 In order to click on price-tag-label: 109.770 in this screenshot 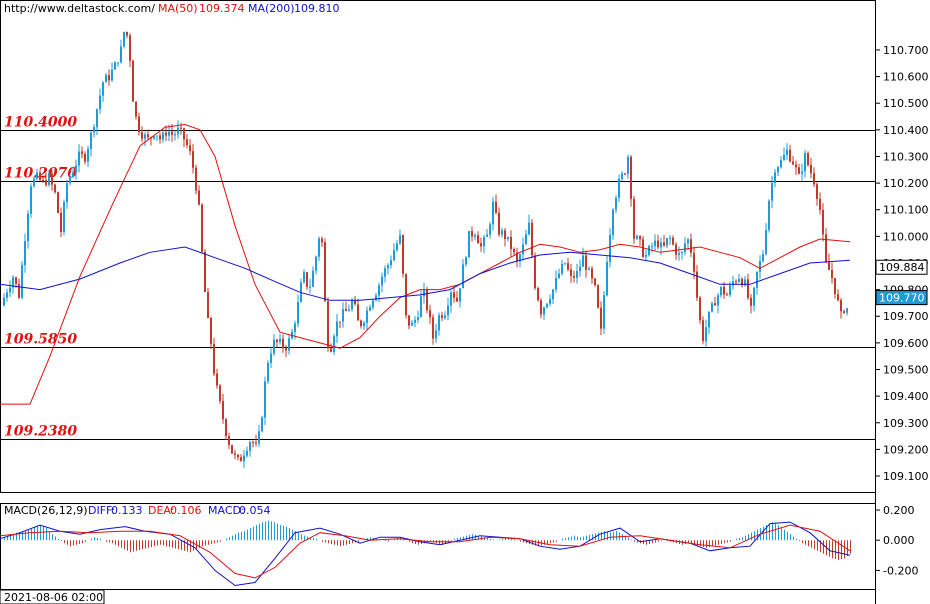, I will do `click(902, 298)`.